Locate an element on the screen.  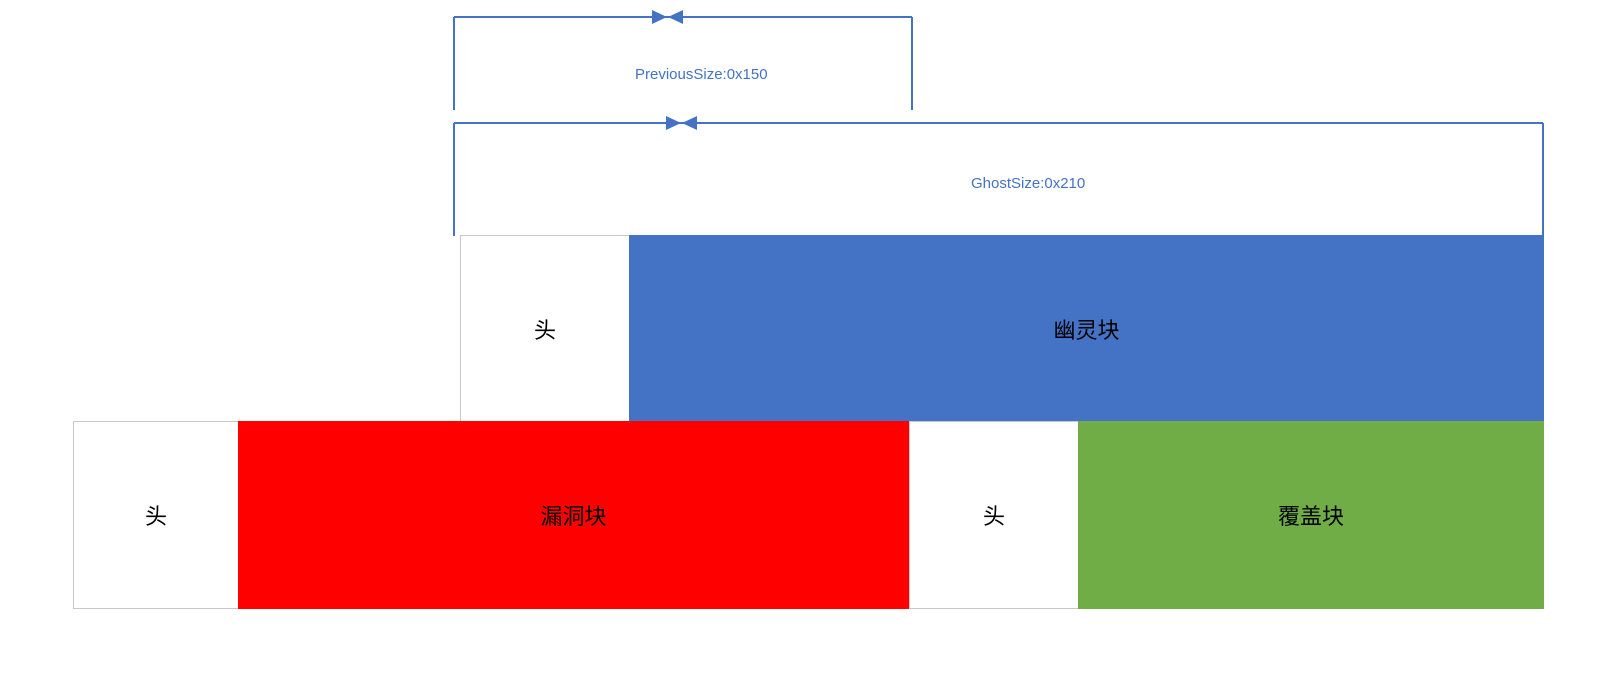
ghost-chunk-label: 幽灵块 is located at coordinates (1086, 331).